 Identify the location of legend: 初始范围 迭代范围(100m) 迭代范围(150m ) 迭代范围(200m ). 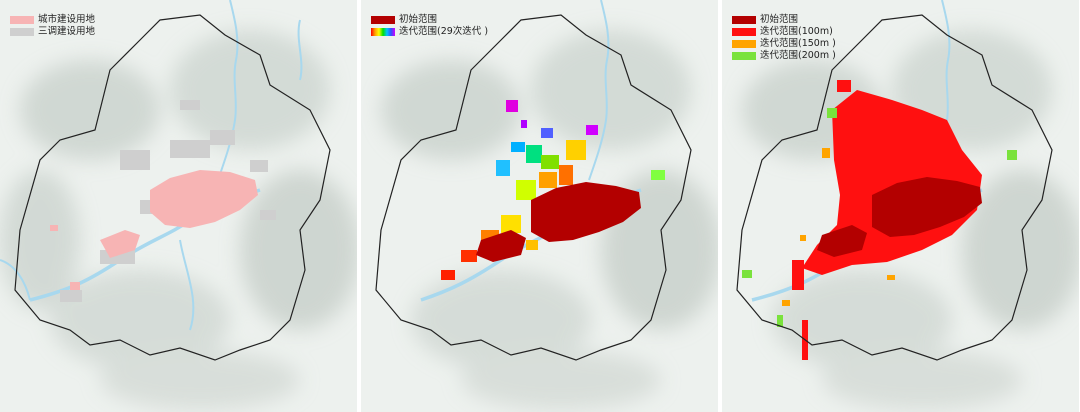
(784, 38).